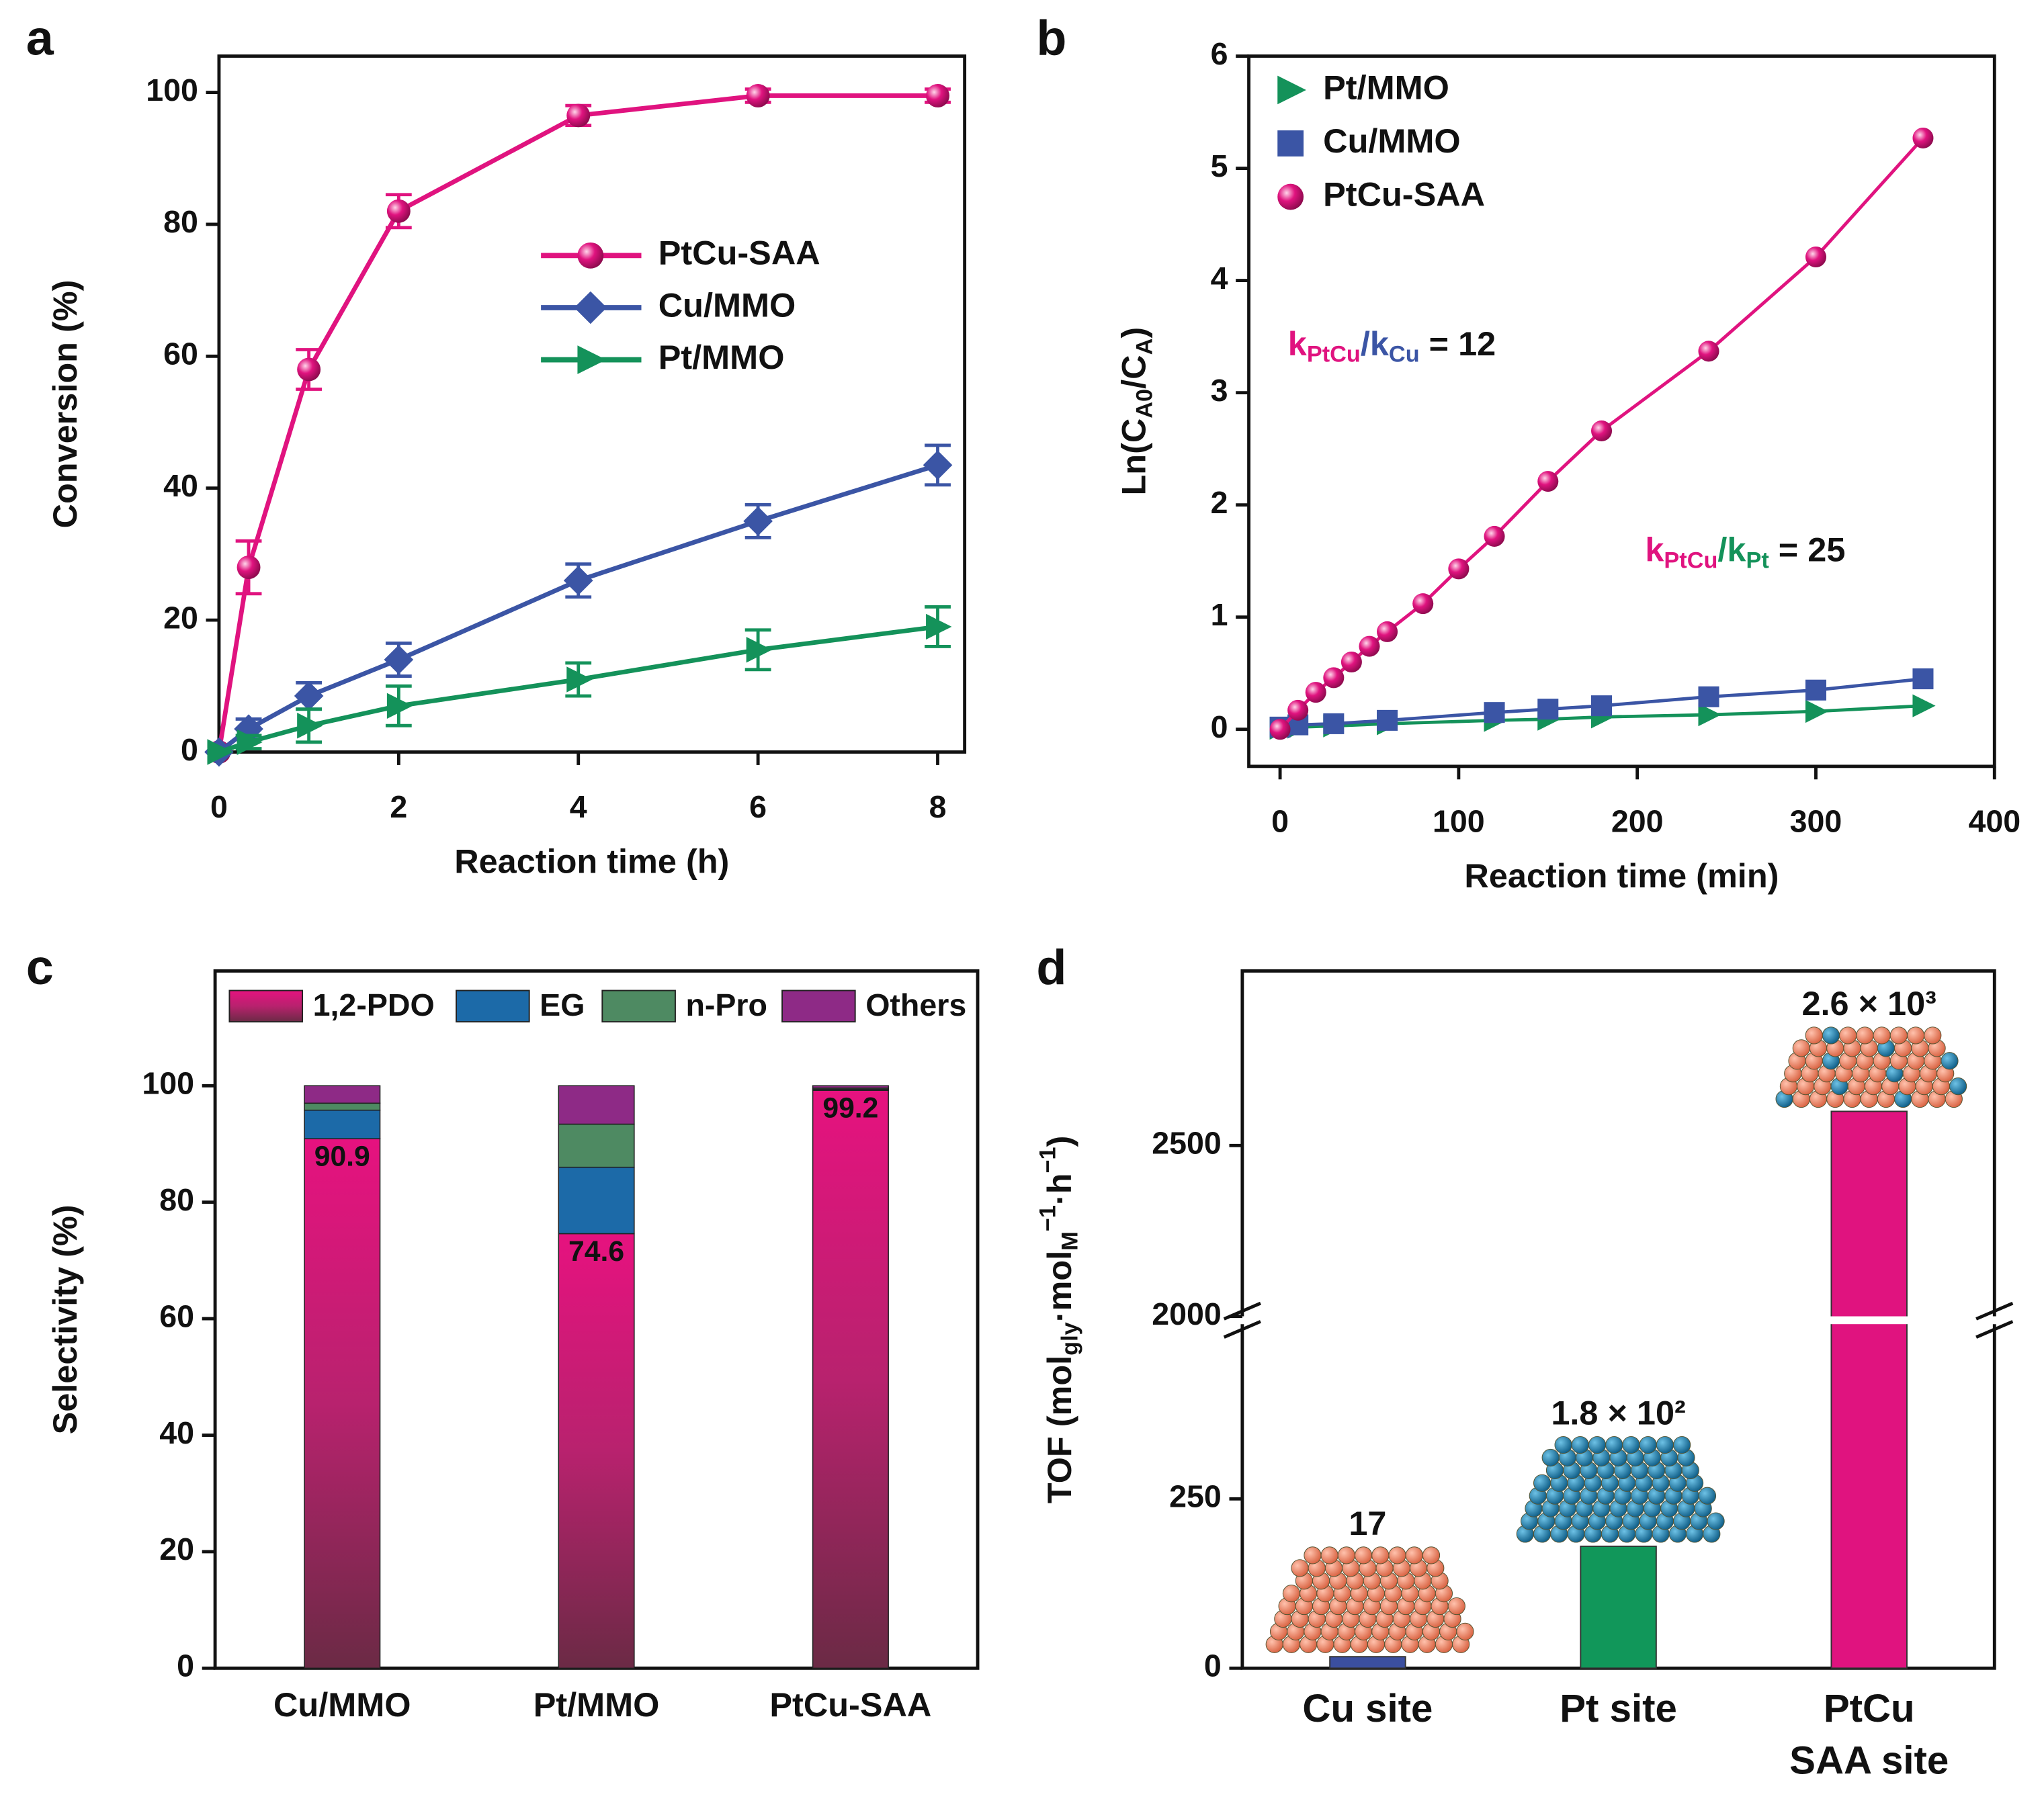 Image resolution: width=2044 pixels, height=1809 pixels. Describe the element at coordinates (172, 90) in the screenshot. I see `y-tick-label: 100` at that location.